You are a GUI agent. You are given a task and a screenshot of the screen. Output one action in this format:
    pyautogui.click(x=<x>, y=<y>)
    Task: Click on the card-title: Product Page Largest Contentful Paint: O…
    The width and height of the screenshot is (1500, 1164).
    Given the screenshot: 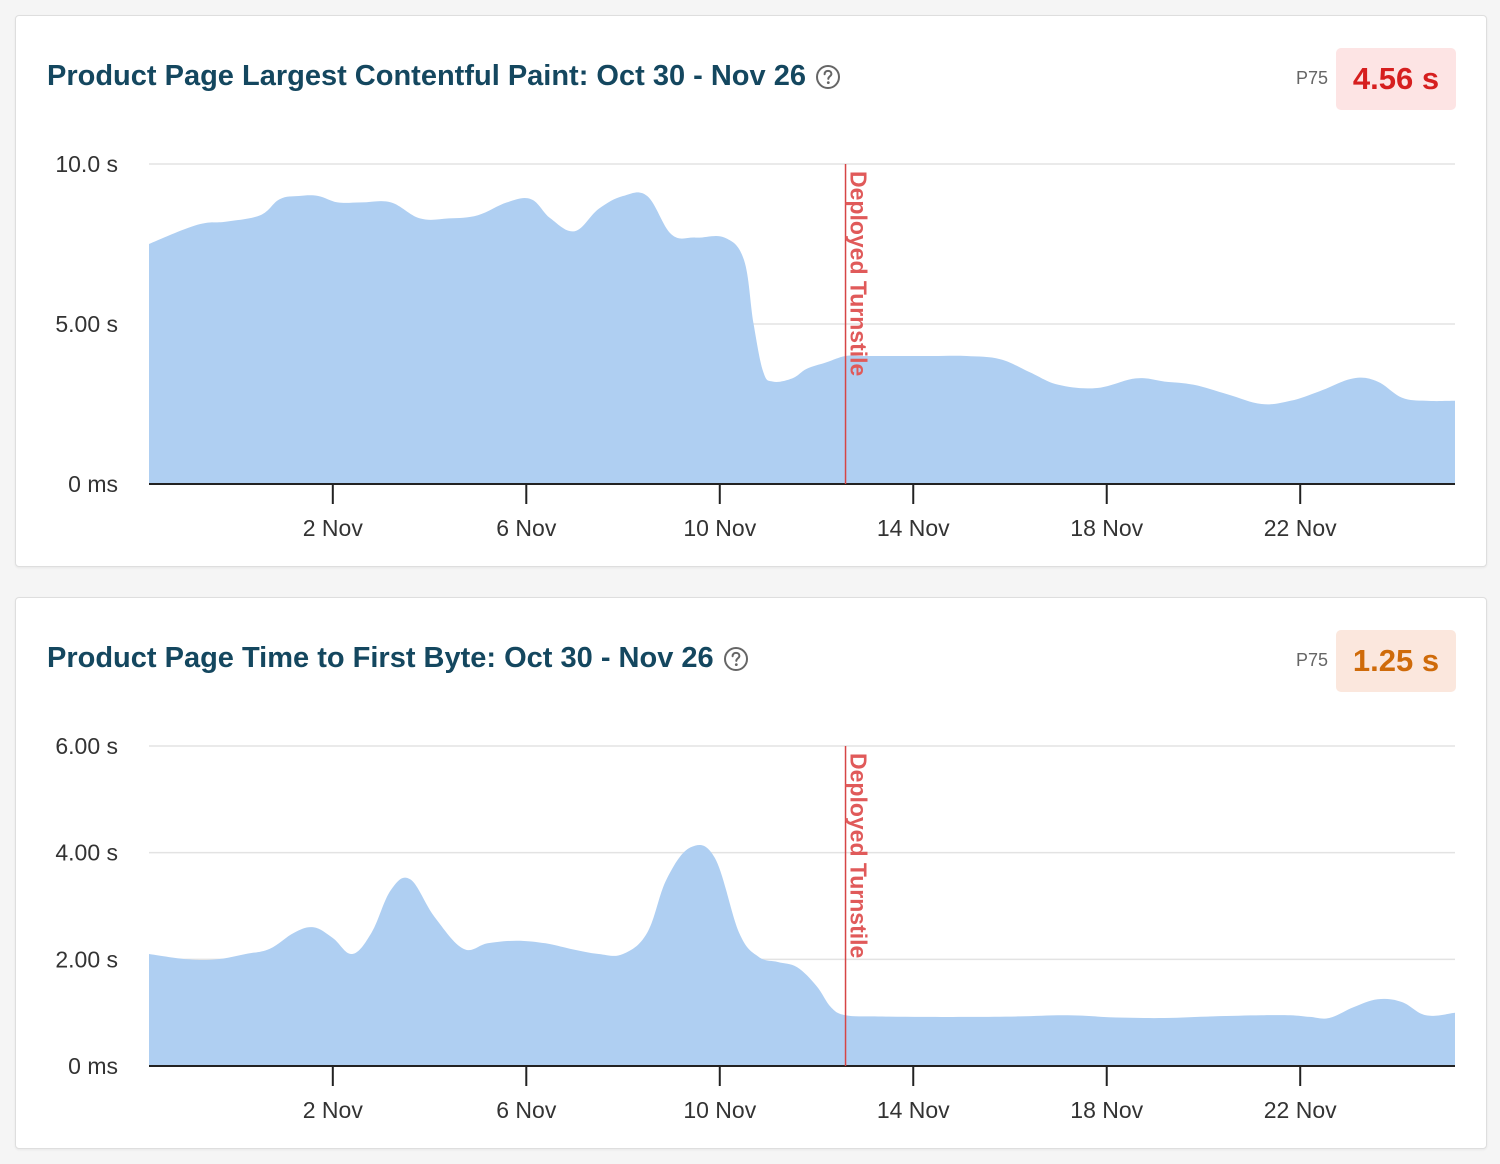 What is the action you would take?
    pyautogui.click(x=444, y=76)
    